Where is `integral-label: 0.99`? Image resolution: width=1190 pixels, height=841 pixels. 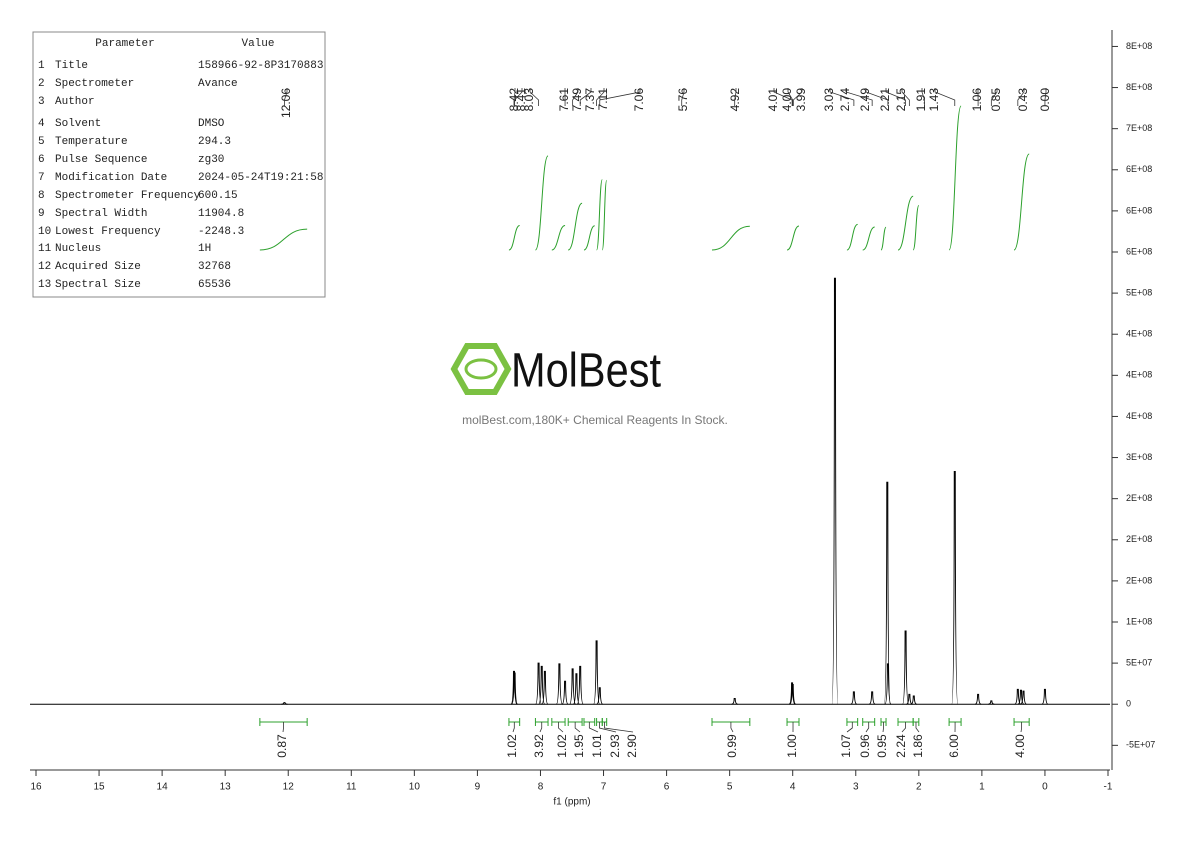 integral-label: 0.99 is located at coordinates (732, 746).